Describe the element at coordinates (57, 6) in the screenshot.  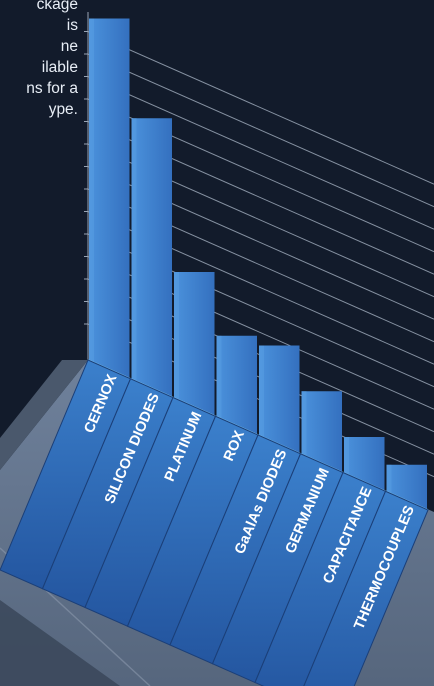
I see `intro-line: ckage` at that location.